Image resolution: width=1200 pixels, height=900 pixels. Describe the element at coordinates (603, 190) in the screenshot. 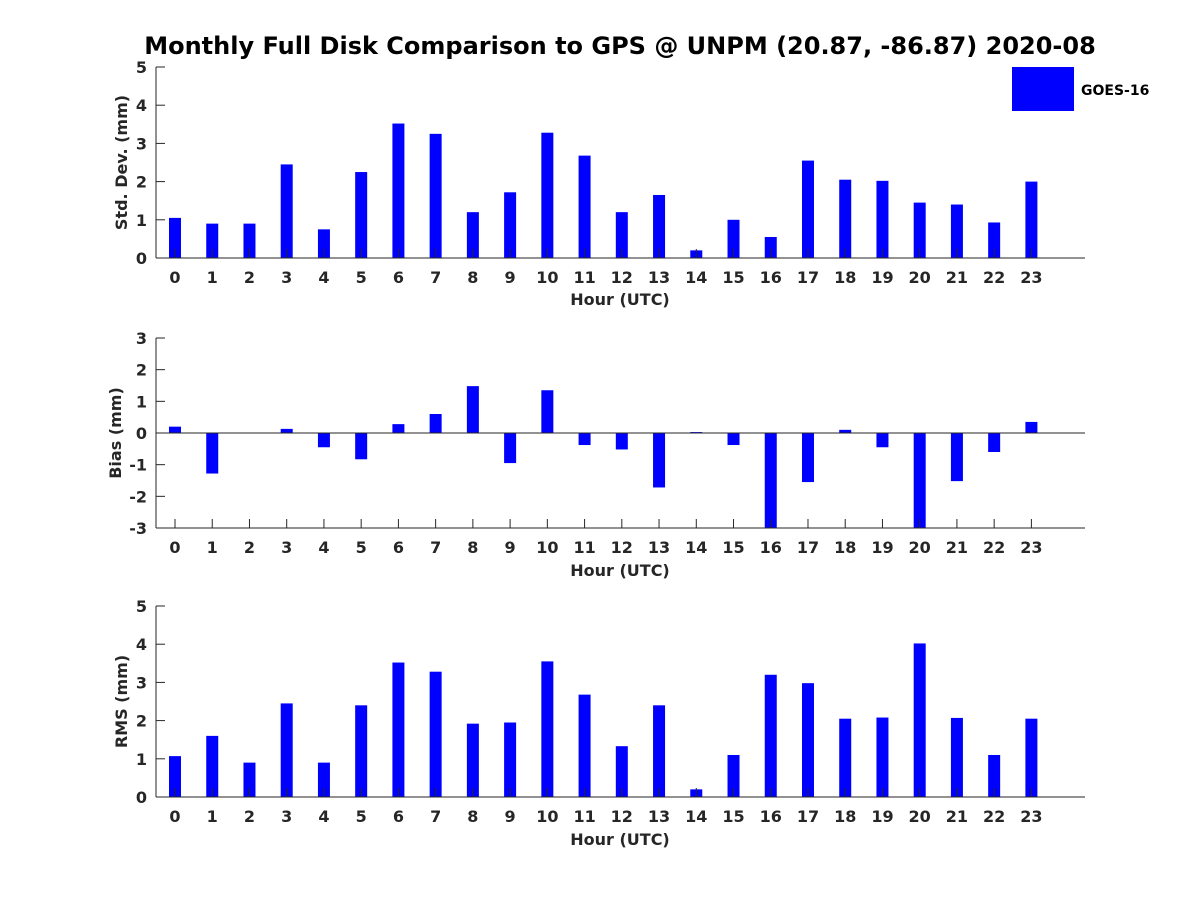

I see `bars-std-dev` at that location.